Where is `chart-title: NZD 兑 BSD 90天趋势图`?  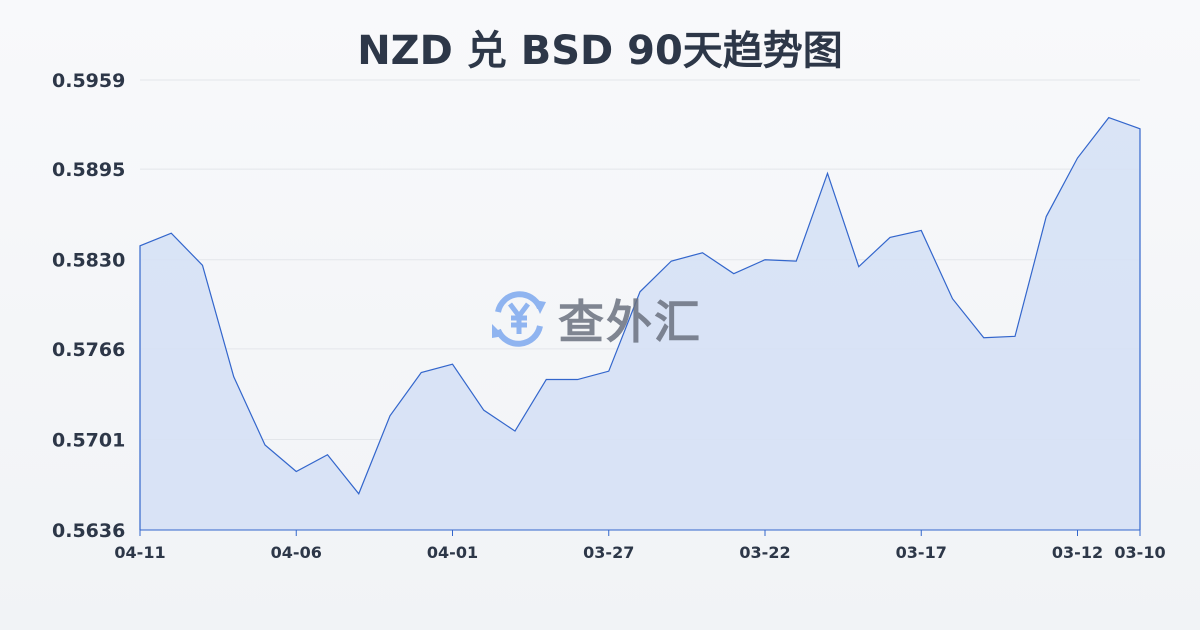 chart-title: NZD 兑 BSD 90天趋势图 is located at coordinates (600, 51).